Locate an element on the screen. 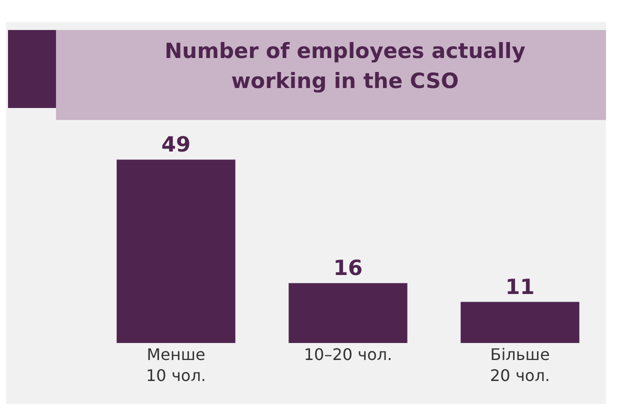 This screenshot has height=408, width=626. chart-title: Number of employees actually working in the CSO is located at coordinates (345, 66).